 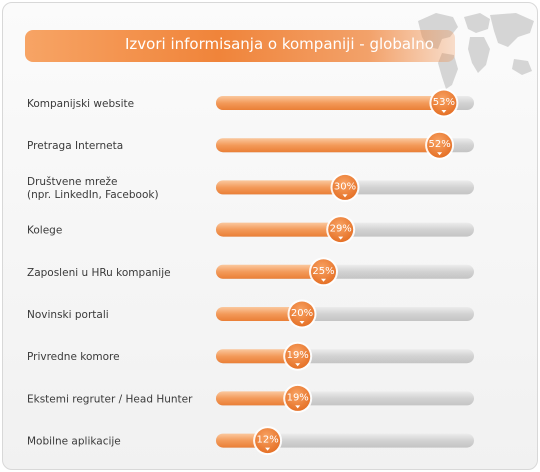 I want to click on category-label: Privredne komore, so click(x=73, y=357).